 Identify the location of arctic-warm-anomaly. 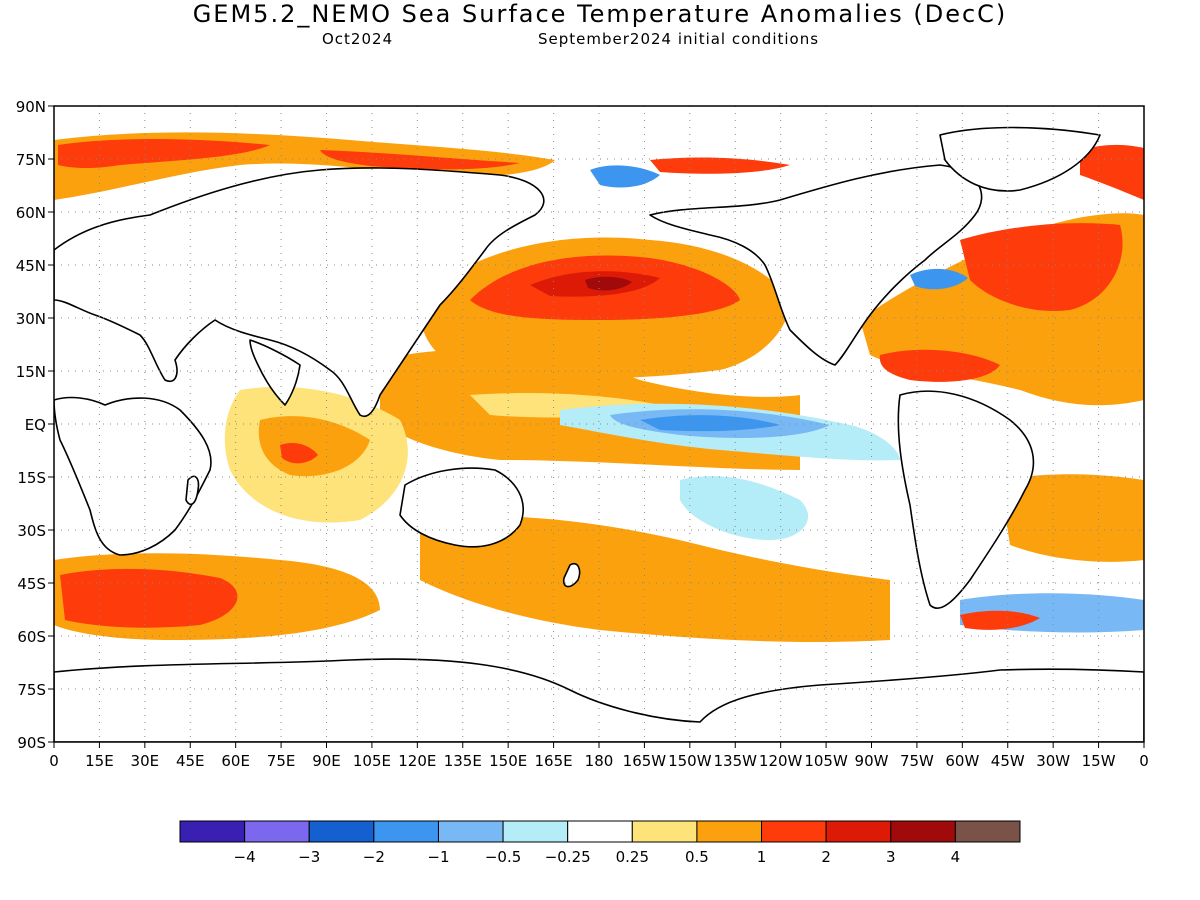
(599, 166).